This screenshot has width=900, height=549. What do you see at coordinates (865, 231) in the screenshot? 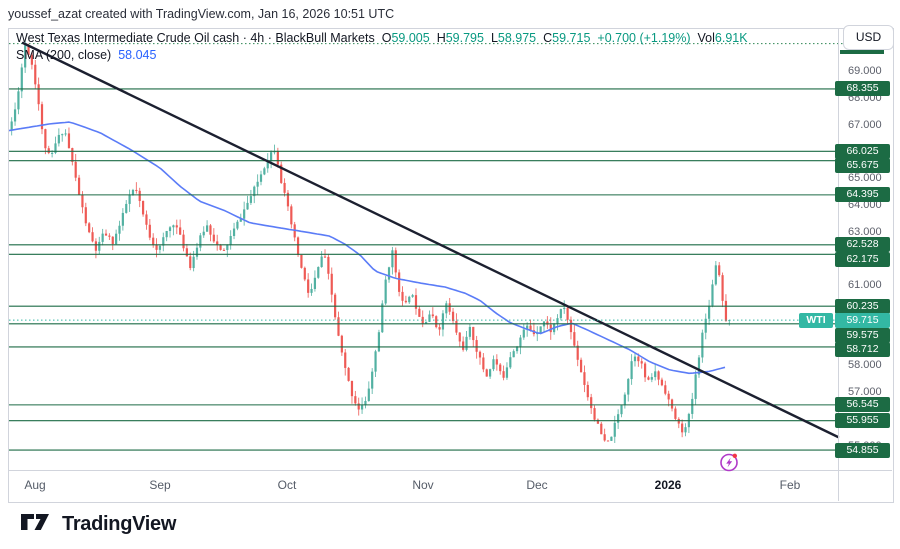
I see `price-tick-label: 63.000` at bounding box center [865, 231].